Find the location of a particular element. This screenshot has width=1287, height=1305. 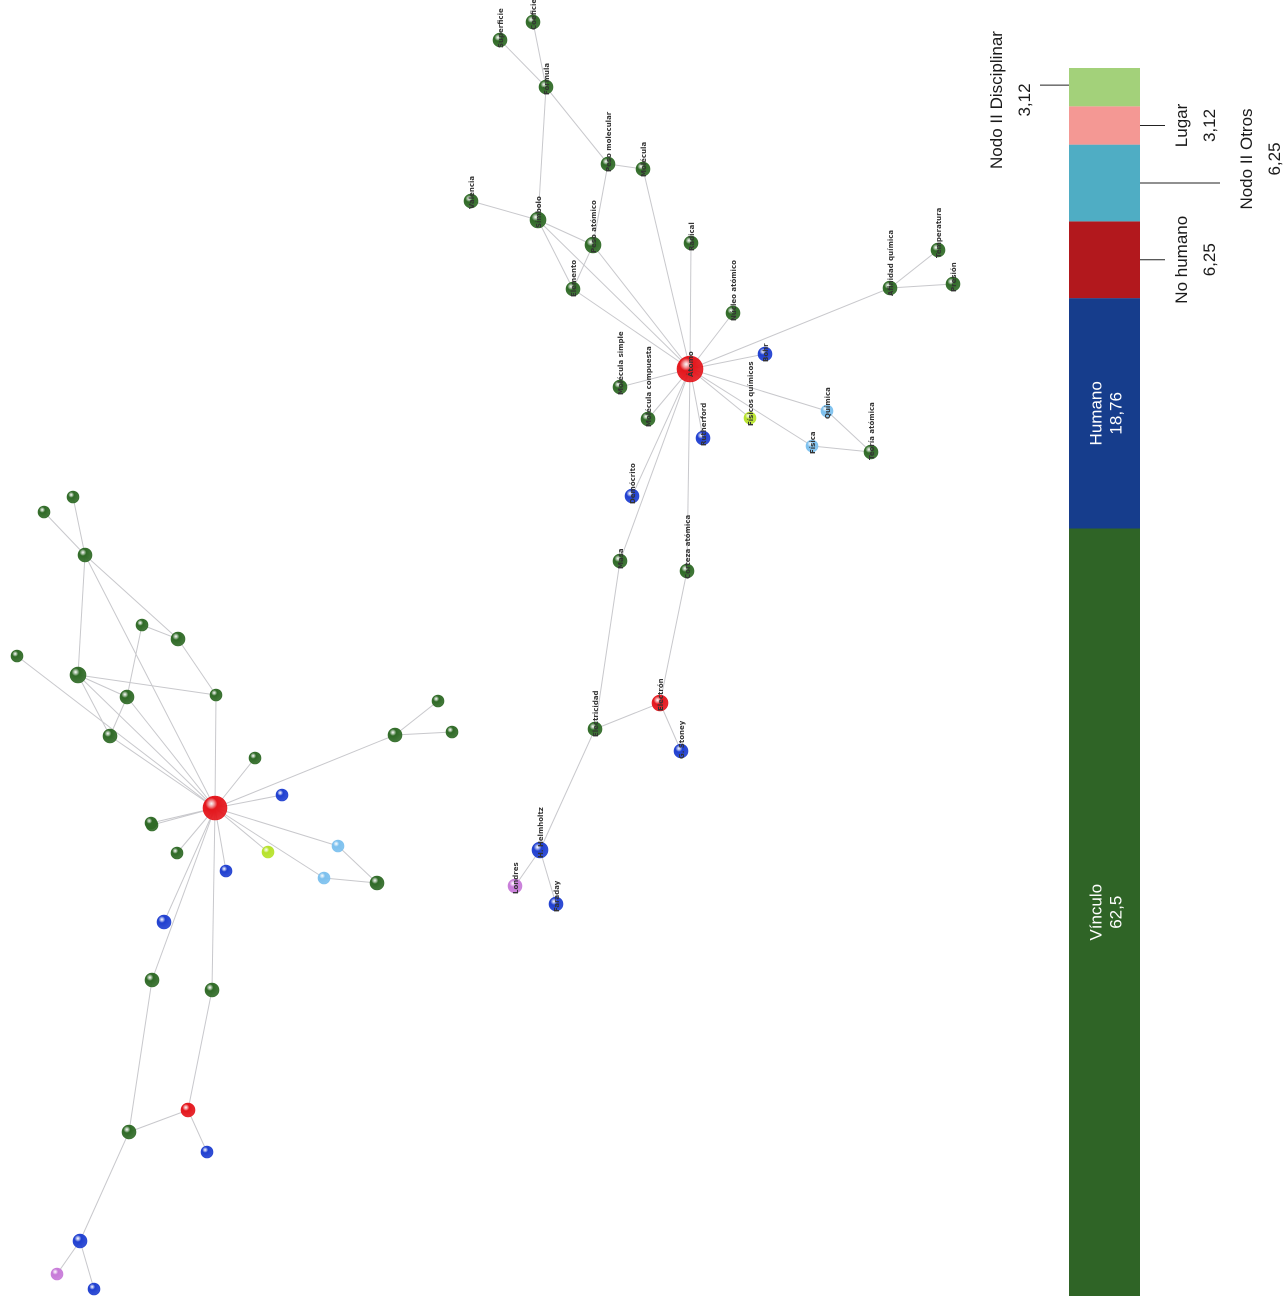

node-label: Molécula compuesta is located at coordinates (649, 386).